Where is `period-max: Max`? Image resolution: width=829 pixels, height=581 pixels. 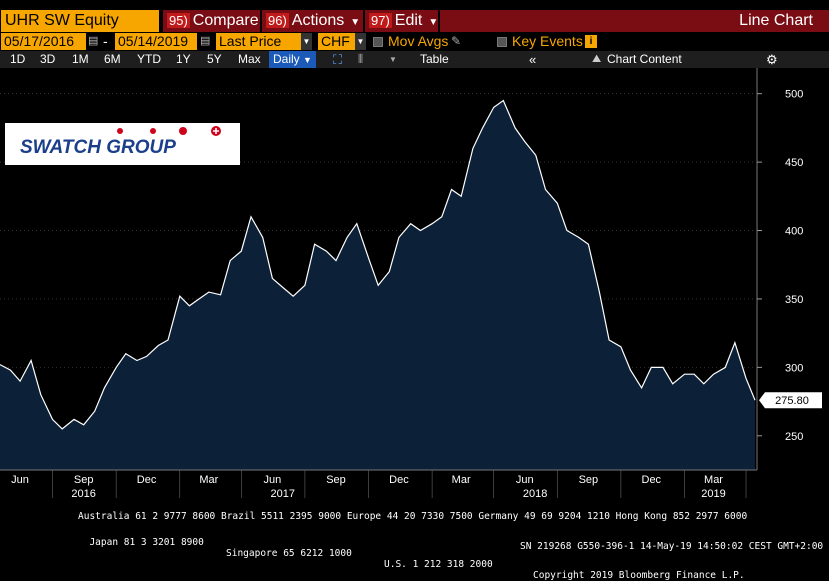 period-max: Max is located at coordinates (249, 59).